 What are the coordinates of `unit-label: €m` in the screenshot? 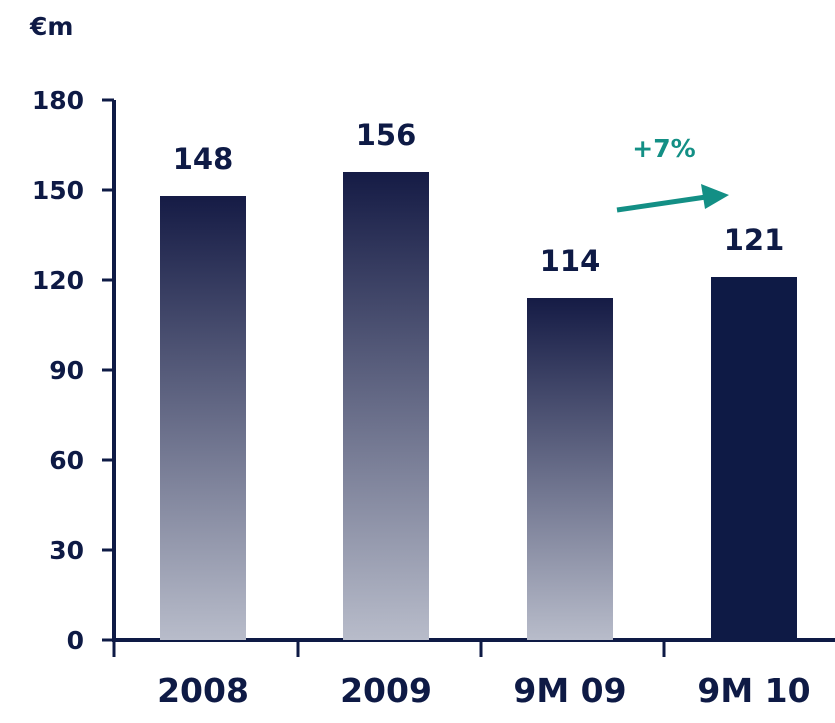 It's located at (52, 26).